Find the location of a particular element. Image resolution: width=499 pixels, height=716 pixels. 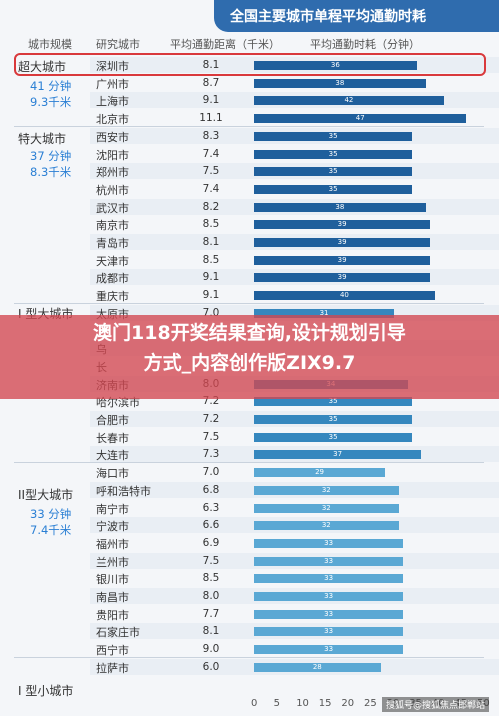

distance-value: 8.3 is located at coordinates (211, 135).